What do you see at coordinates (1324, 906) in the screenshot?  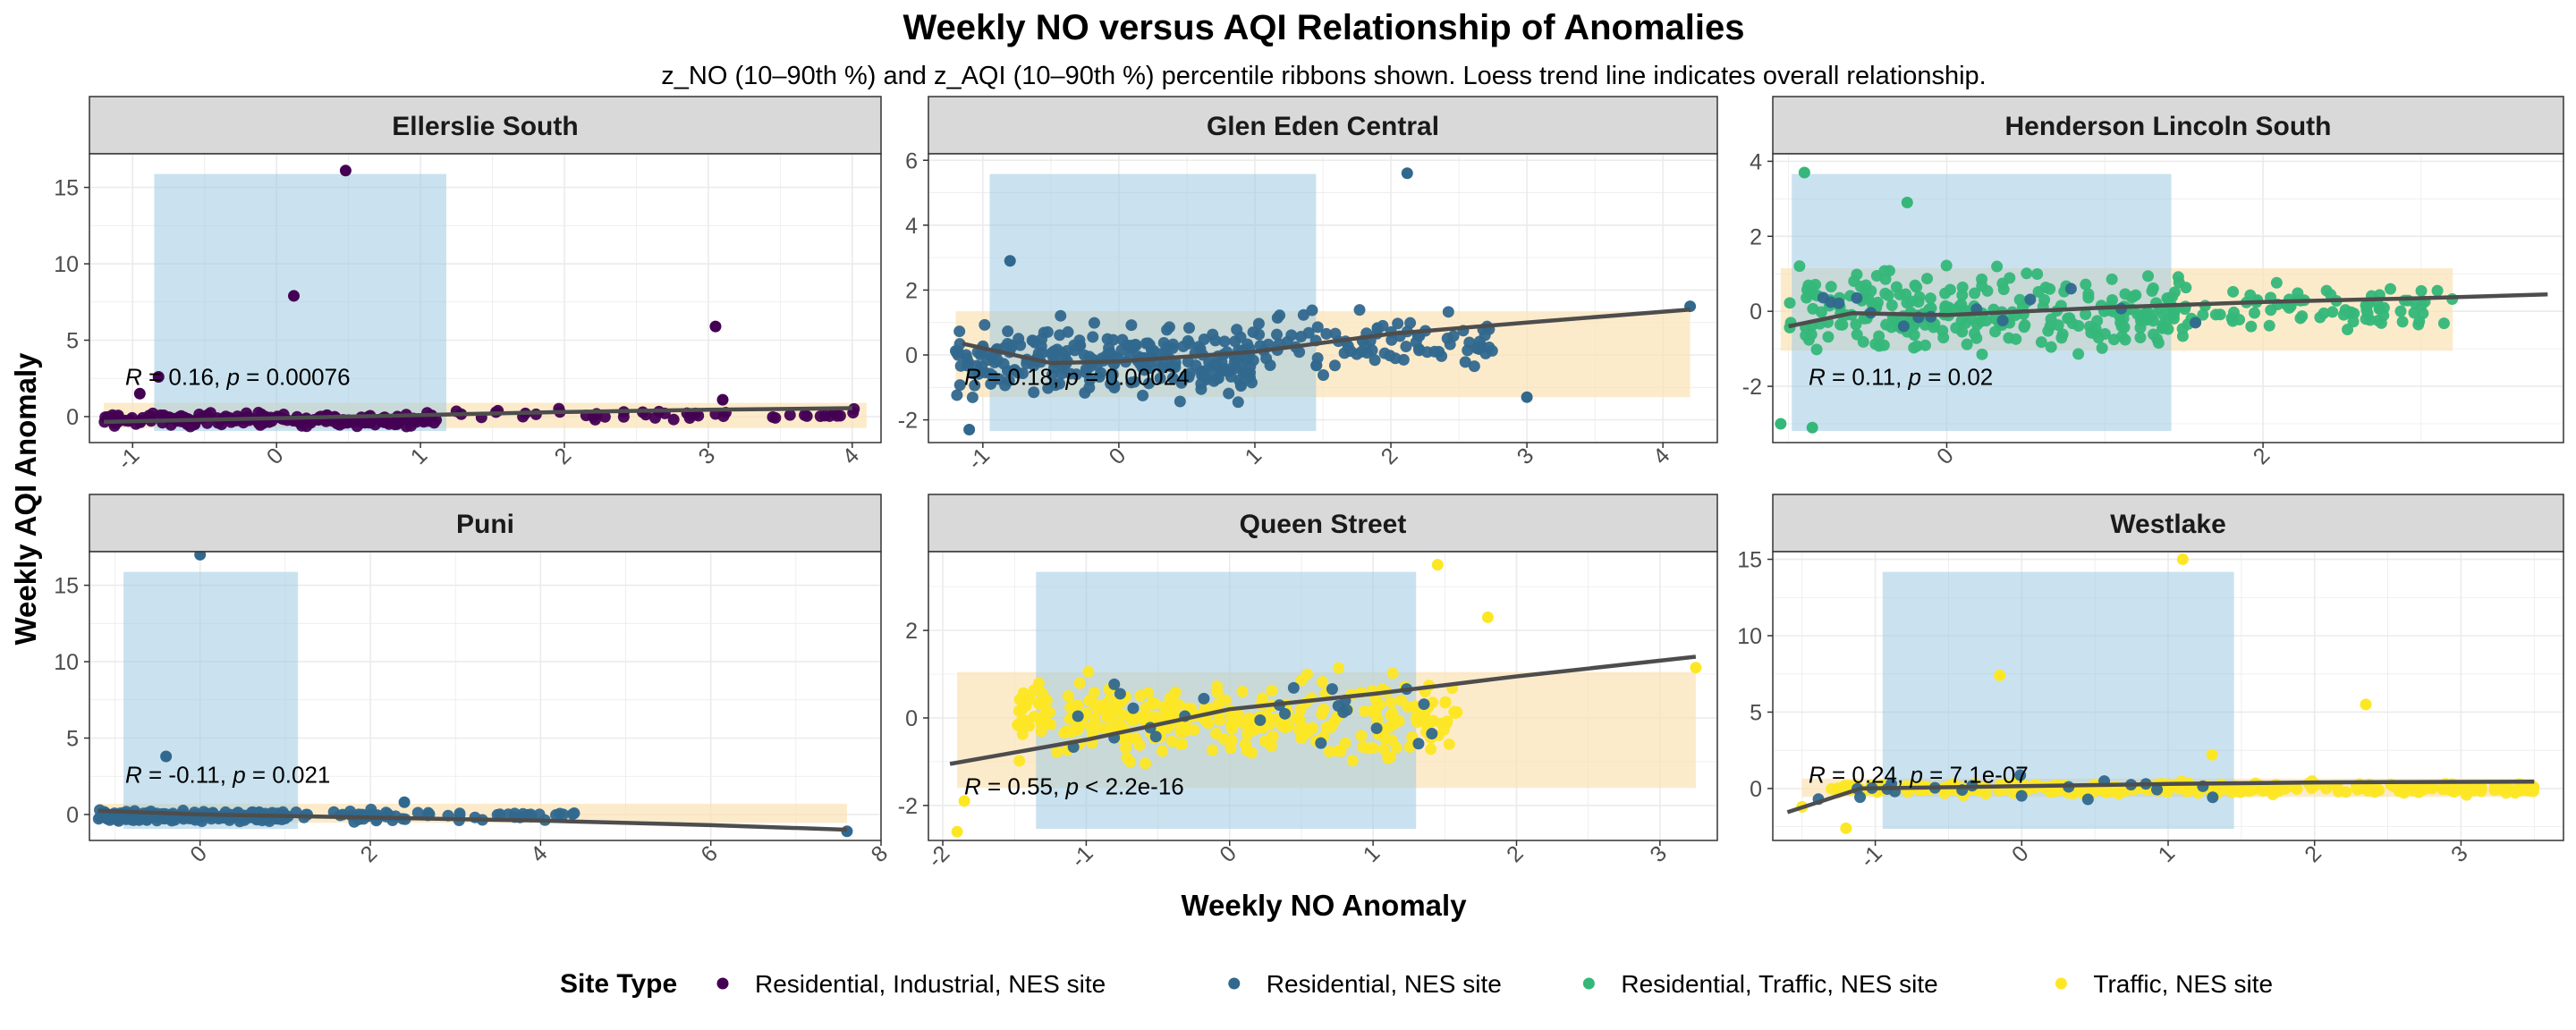 I see `x-axis-label: Weekly NO Anomaly` at bounding box center [1324, 906].